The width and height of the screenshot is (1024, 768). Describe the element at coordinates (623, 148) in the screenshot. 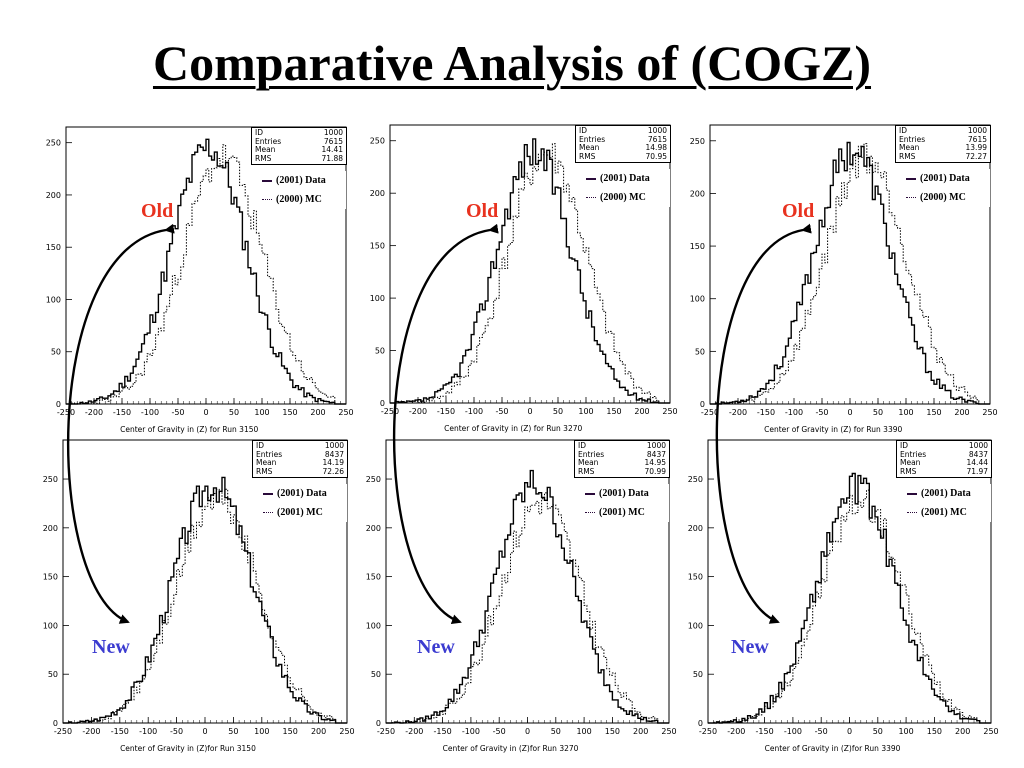

I see `stats-row: Mean 14.98` at that location.